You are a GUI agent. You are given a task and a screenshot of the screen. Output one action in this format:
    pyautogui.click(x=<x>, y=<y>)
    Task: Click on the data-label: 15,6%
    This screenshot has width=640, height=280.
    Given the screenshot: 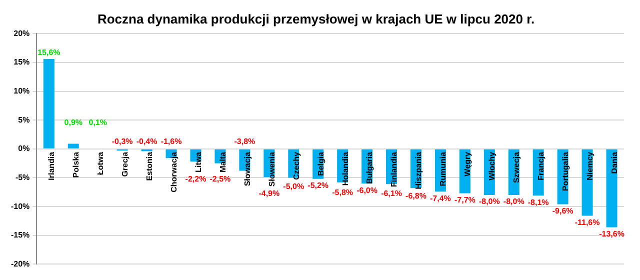 What is the action you would take?
    pyautogui.click(x=49, y=53)
    